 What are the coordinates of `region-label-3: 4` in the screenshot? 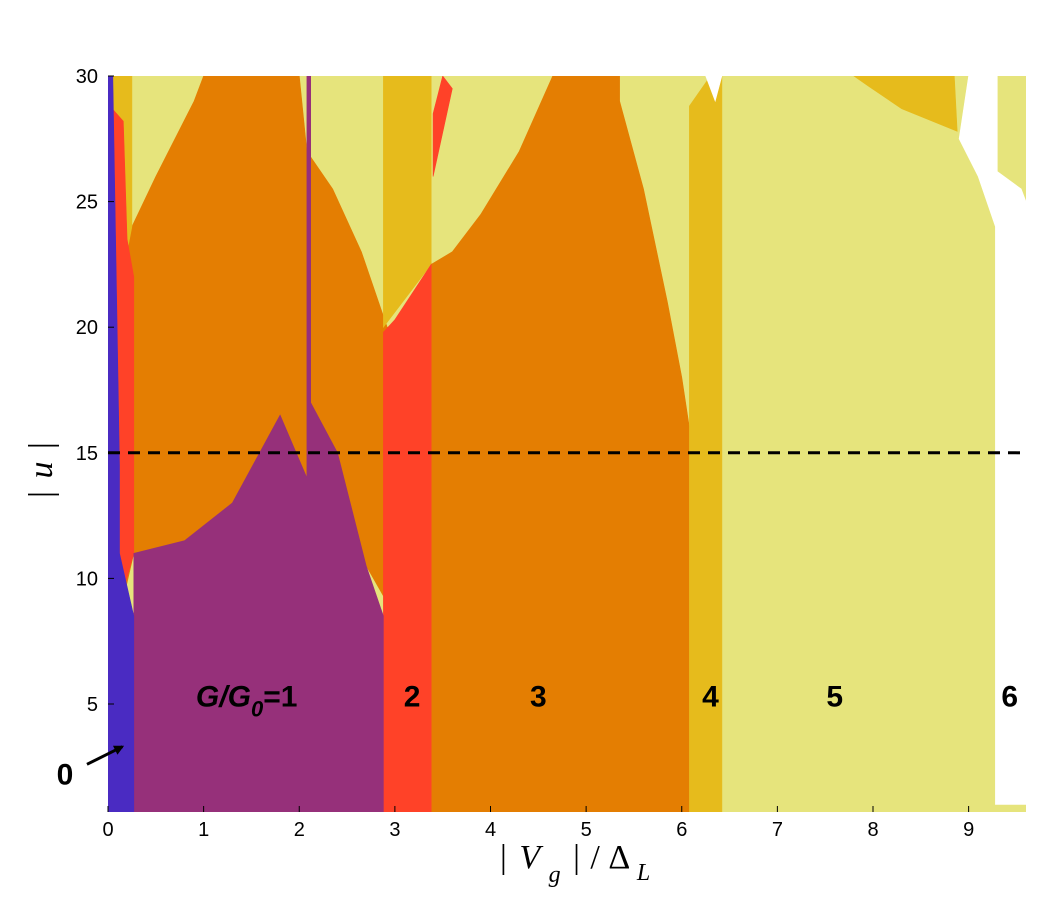 It's located at (710, 696).